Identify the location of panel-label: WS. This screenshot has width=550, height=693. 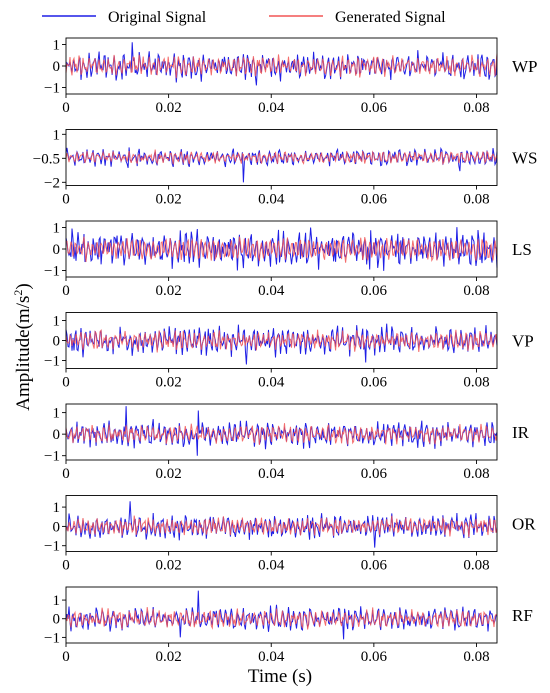
(525, 158).